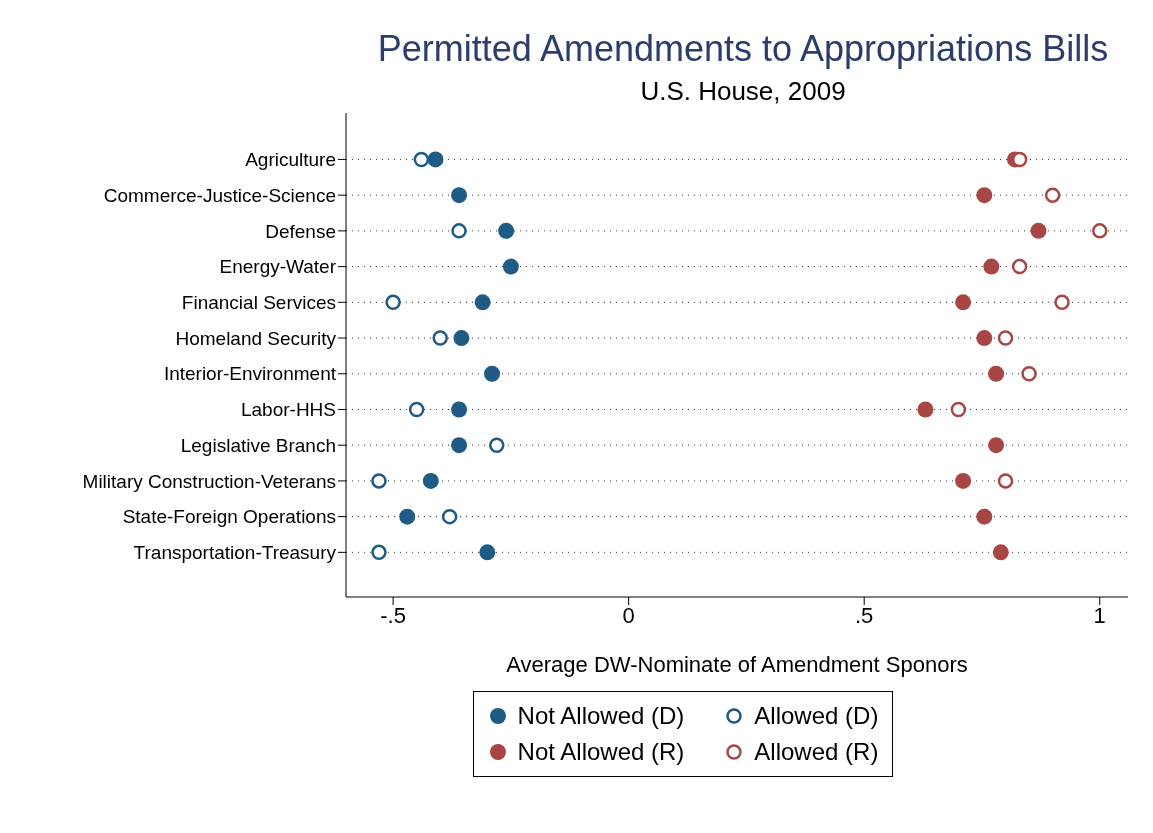 This screenshot has height=833, width=1153. Describe the element at coordinates (743, 49) in the screenshot. I see `chart-title: Permitted Amendments to Appropriations Bills` at that location.